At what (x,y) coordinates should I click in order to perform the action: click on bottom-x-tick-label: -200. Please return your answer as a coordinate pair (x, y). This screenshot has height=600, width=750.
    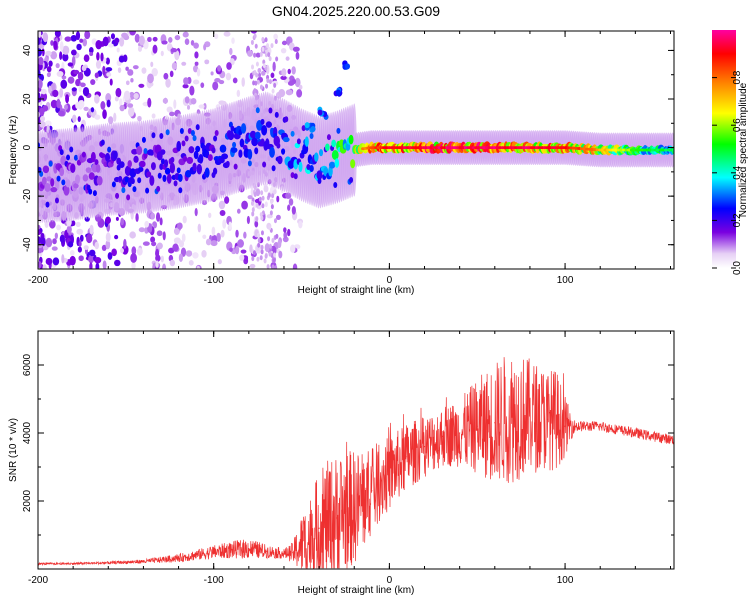
    Looking at the image, I should click on (38, 580).